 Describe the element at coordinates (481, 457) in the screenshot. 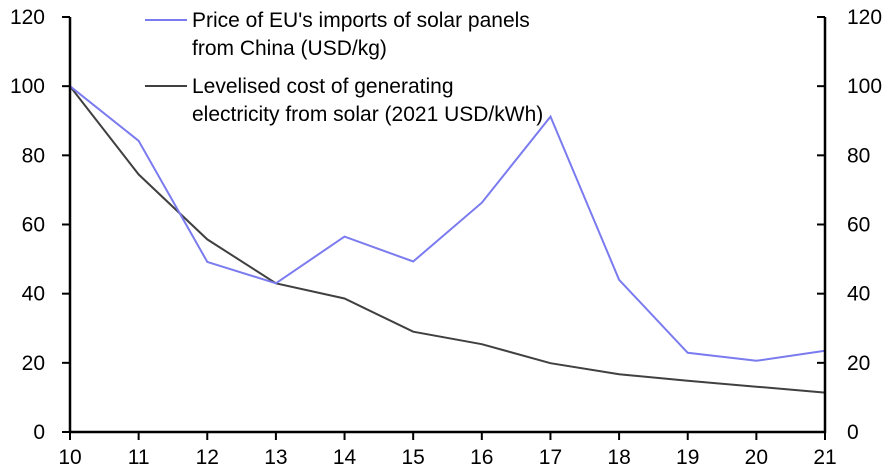

I see `x-tick-label: 16` at that location.